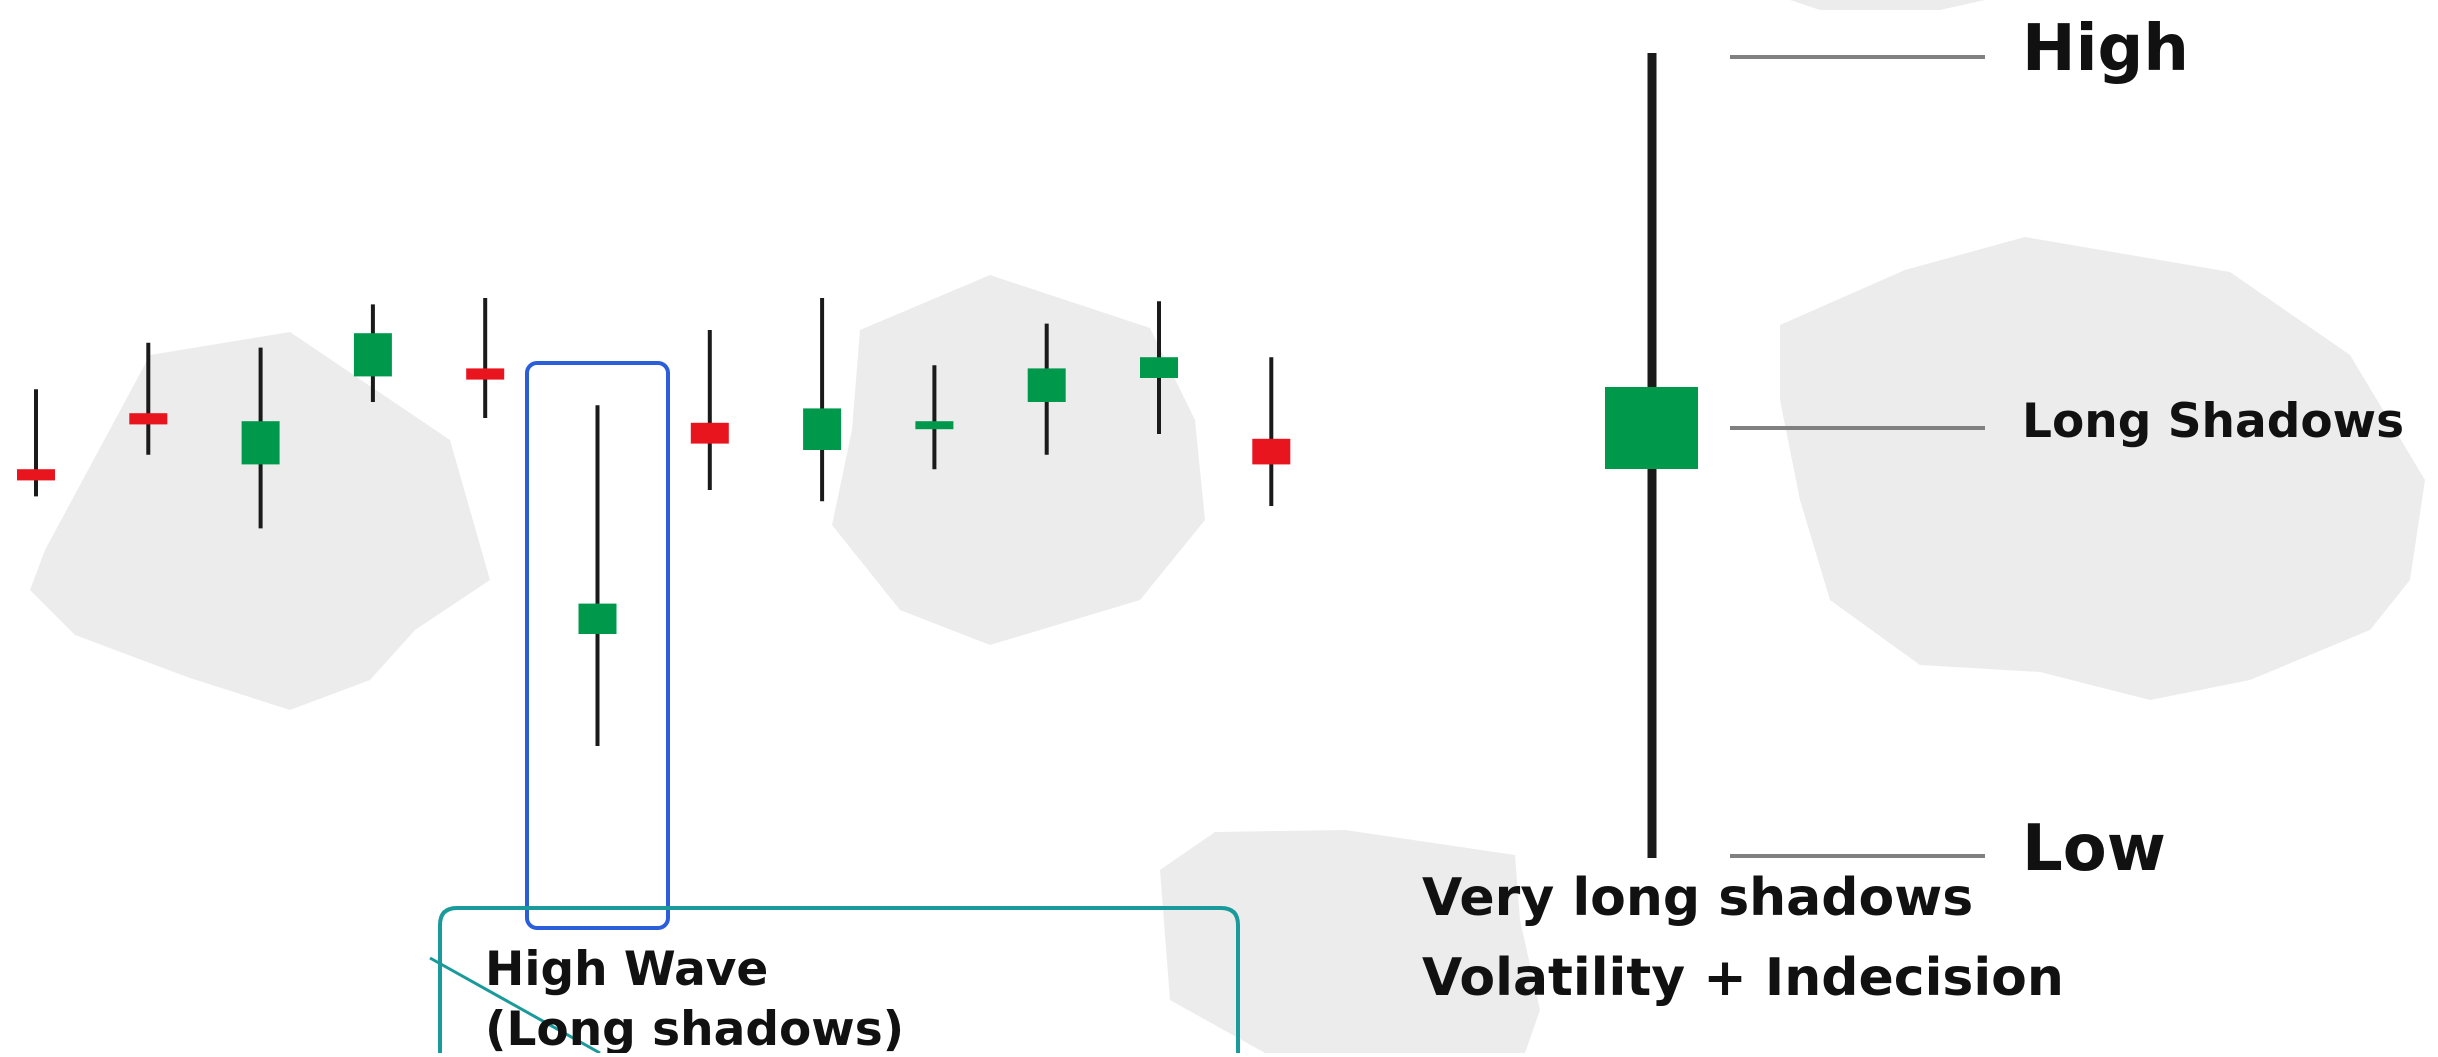  Describe the element at coordinates (626, 969) in the screenshot. I see `callout-title: High Wave` at that location.